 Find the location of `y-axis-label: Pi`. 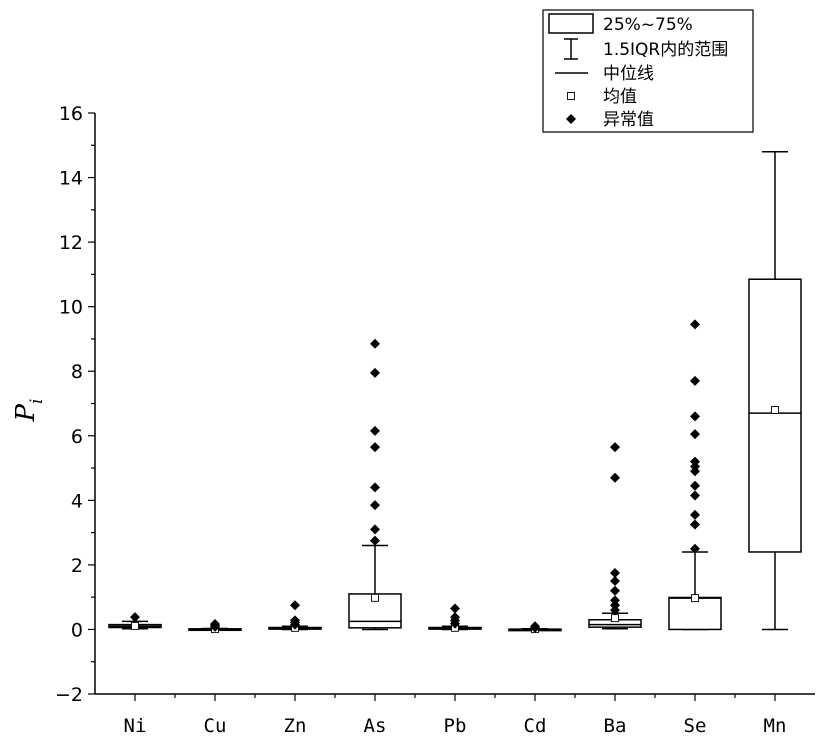

y-axis-label: Pi is located at coordinates (29, 411).